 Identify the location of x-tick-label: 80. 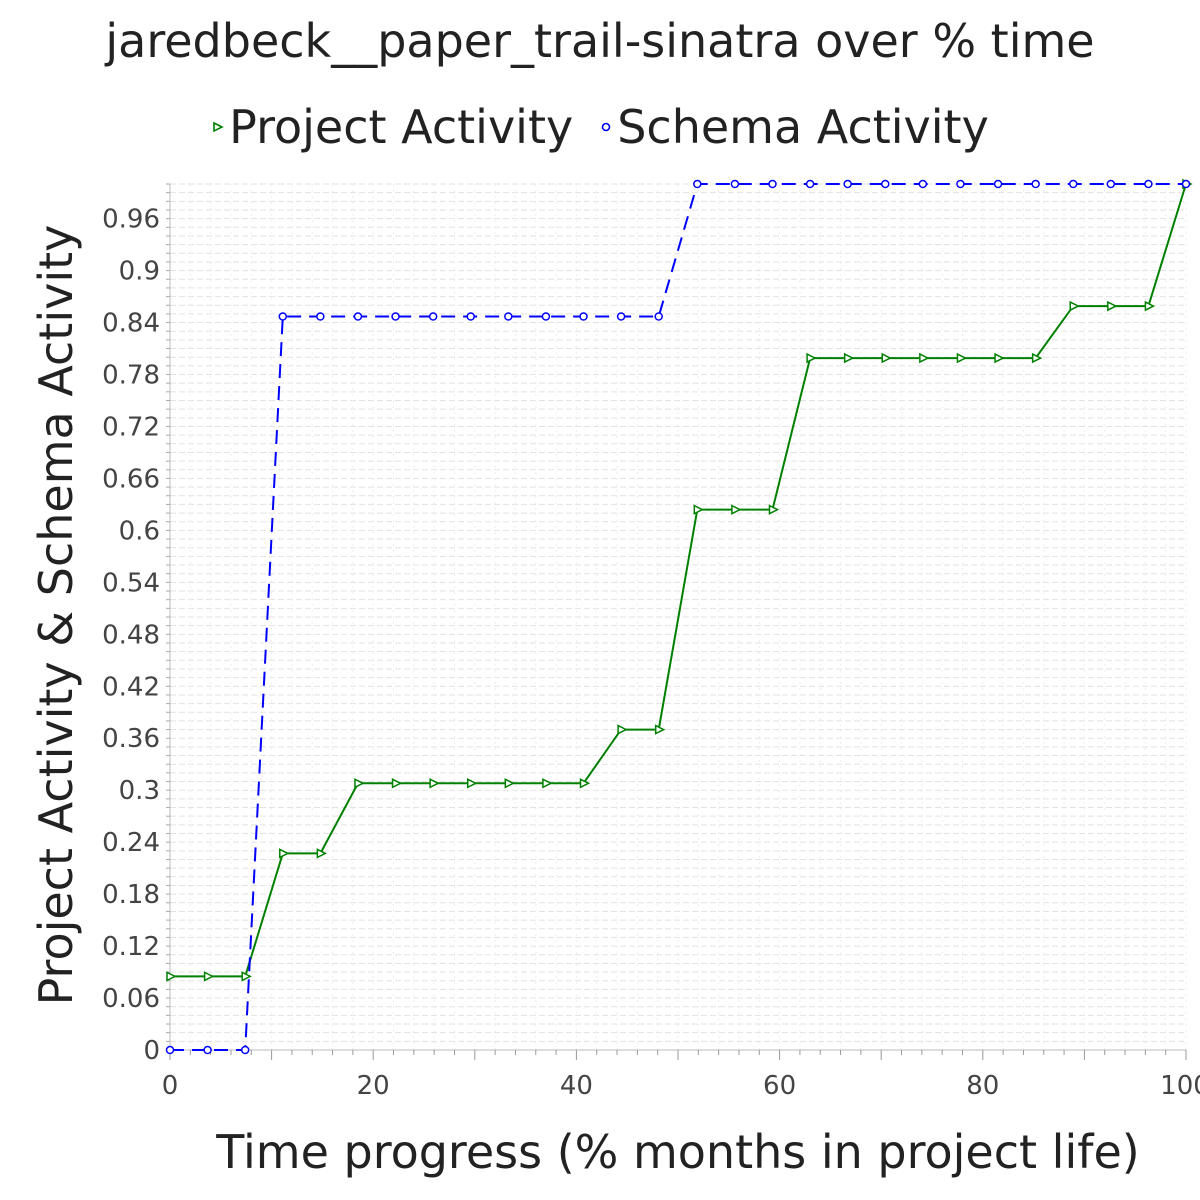
(982, 1086).